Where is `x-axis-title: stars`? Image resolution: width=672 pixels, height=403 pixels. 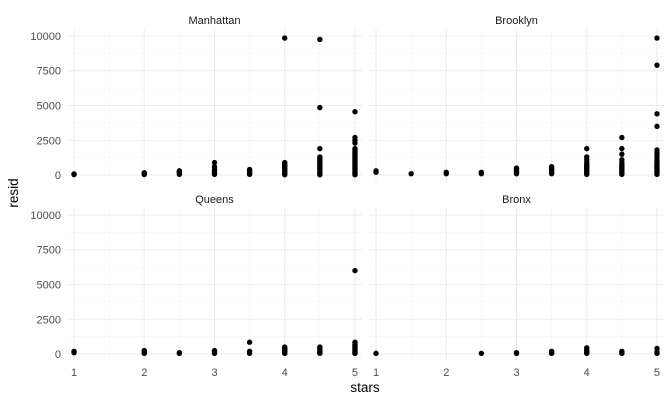
x-axis-title: stars is located at coordinates (365, 387).